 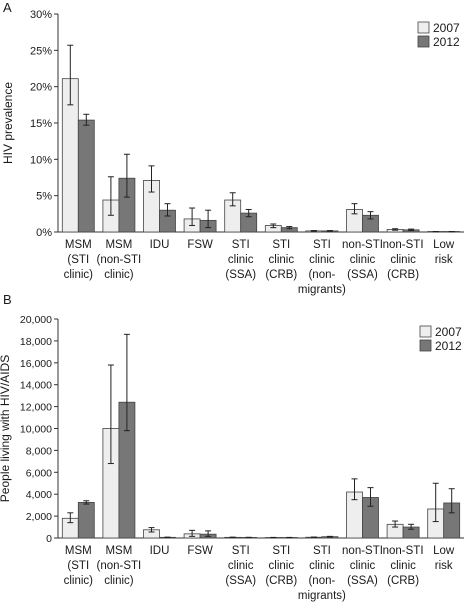 I want to click on y-tick-label: 14,000, so click(x=36, y=386).